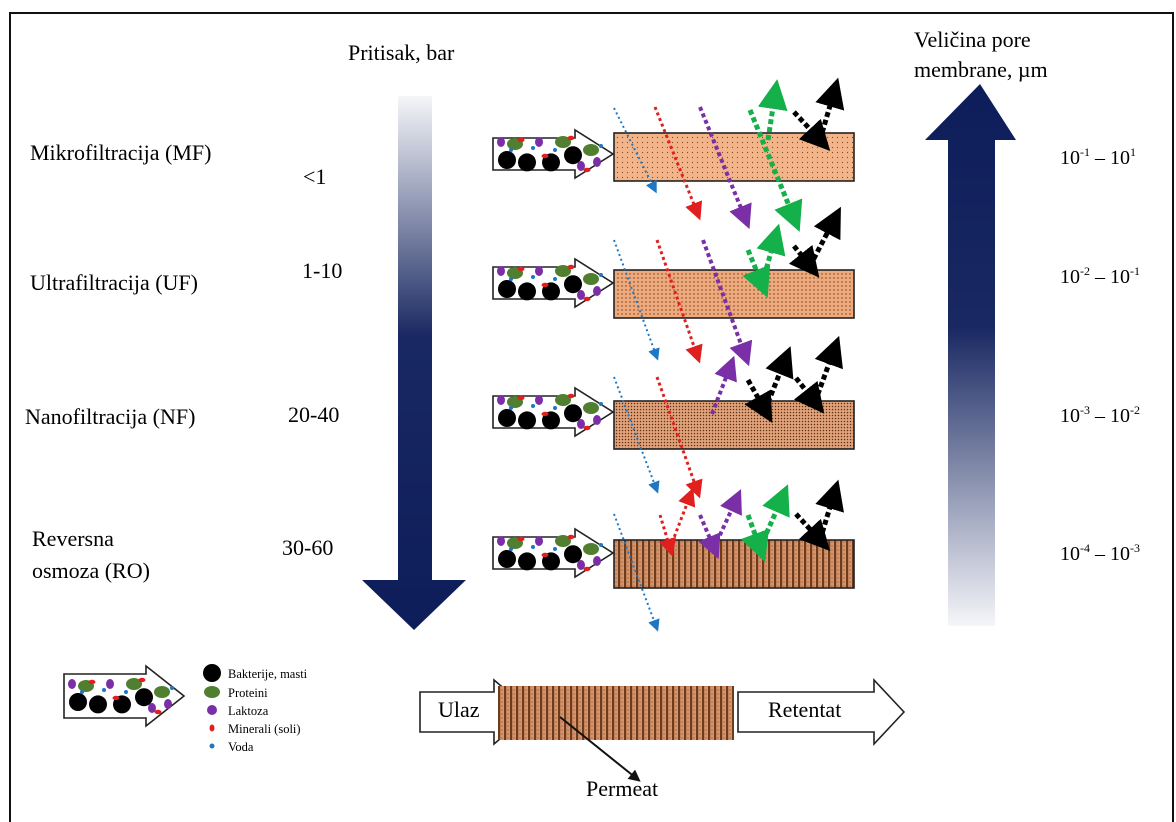 The image size is (1176, 822). I want to click on process-label-ro-line2: osmoza (RO), so click(91, 570).